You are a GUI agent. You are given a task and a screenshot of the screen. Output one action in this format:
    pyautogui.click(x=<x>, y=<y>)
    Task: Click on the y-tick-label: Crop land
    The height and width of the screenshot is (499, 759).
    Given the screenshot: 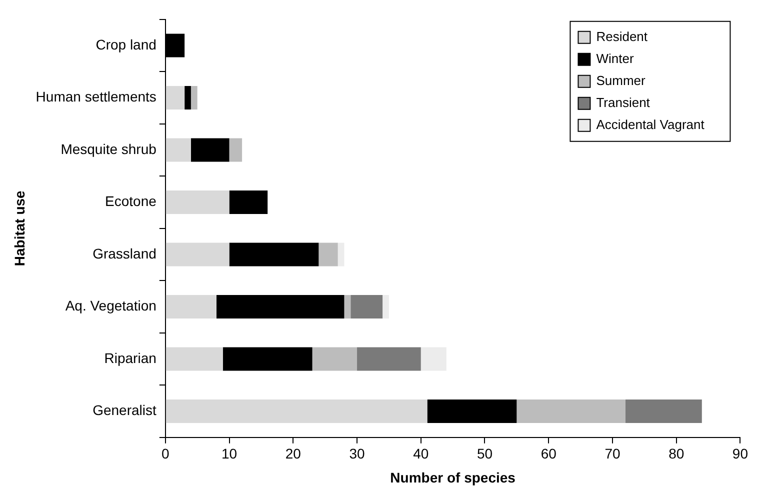 What is the action you would take?
    pyautogui.click(x=126, y=44)
    